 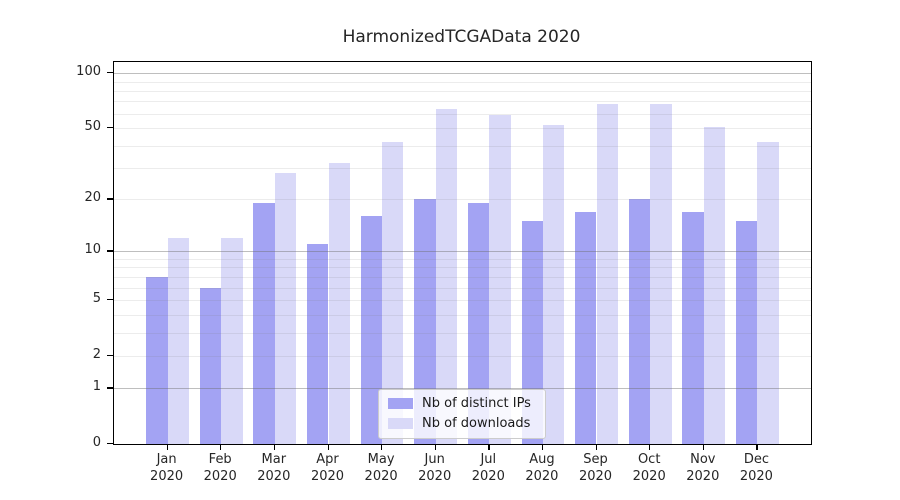 What do you see at coordinates (488, 459) in the screenshot?
I see `x-tick-month: Jul` at bounding box center [488, 459].